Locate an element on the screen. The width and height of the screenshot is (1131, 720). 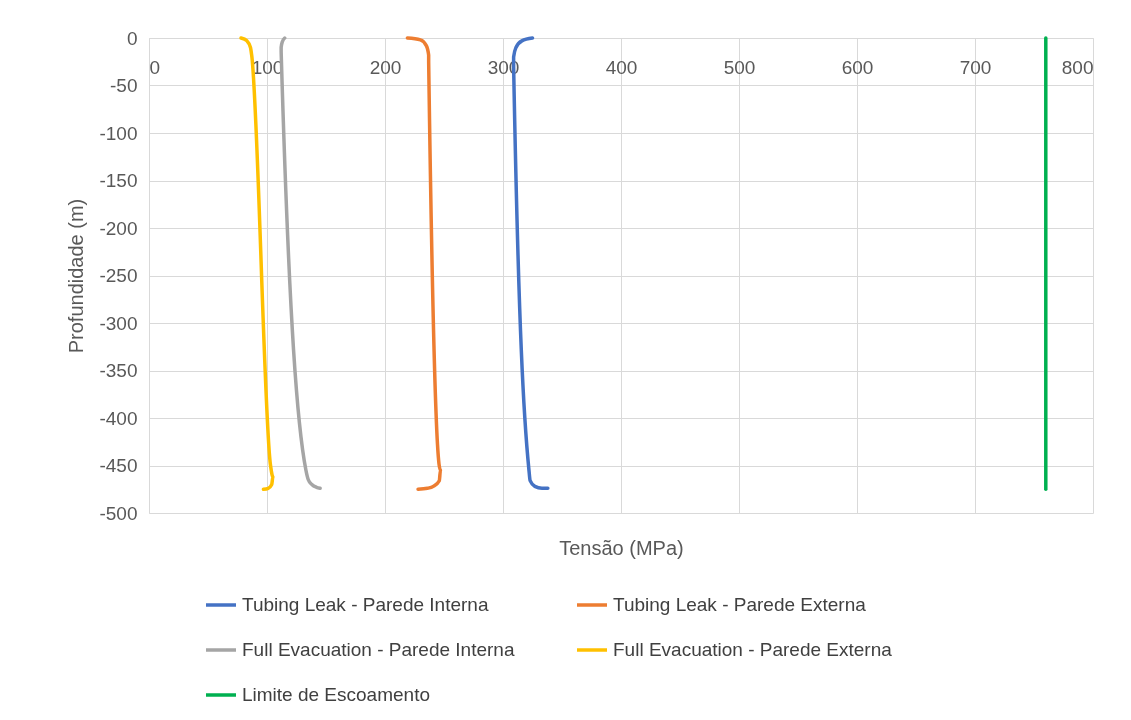
y-tick-label: 0 is located at coordinates (132, 38).